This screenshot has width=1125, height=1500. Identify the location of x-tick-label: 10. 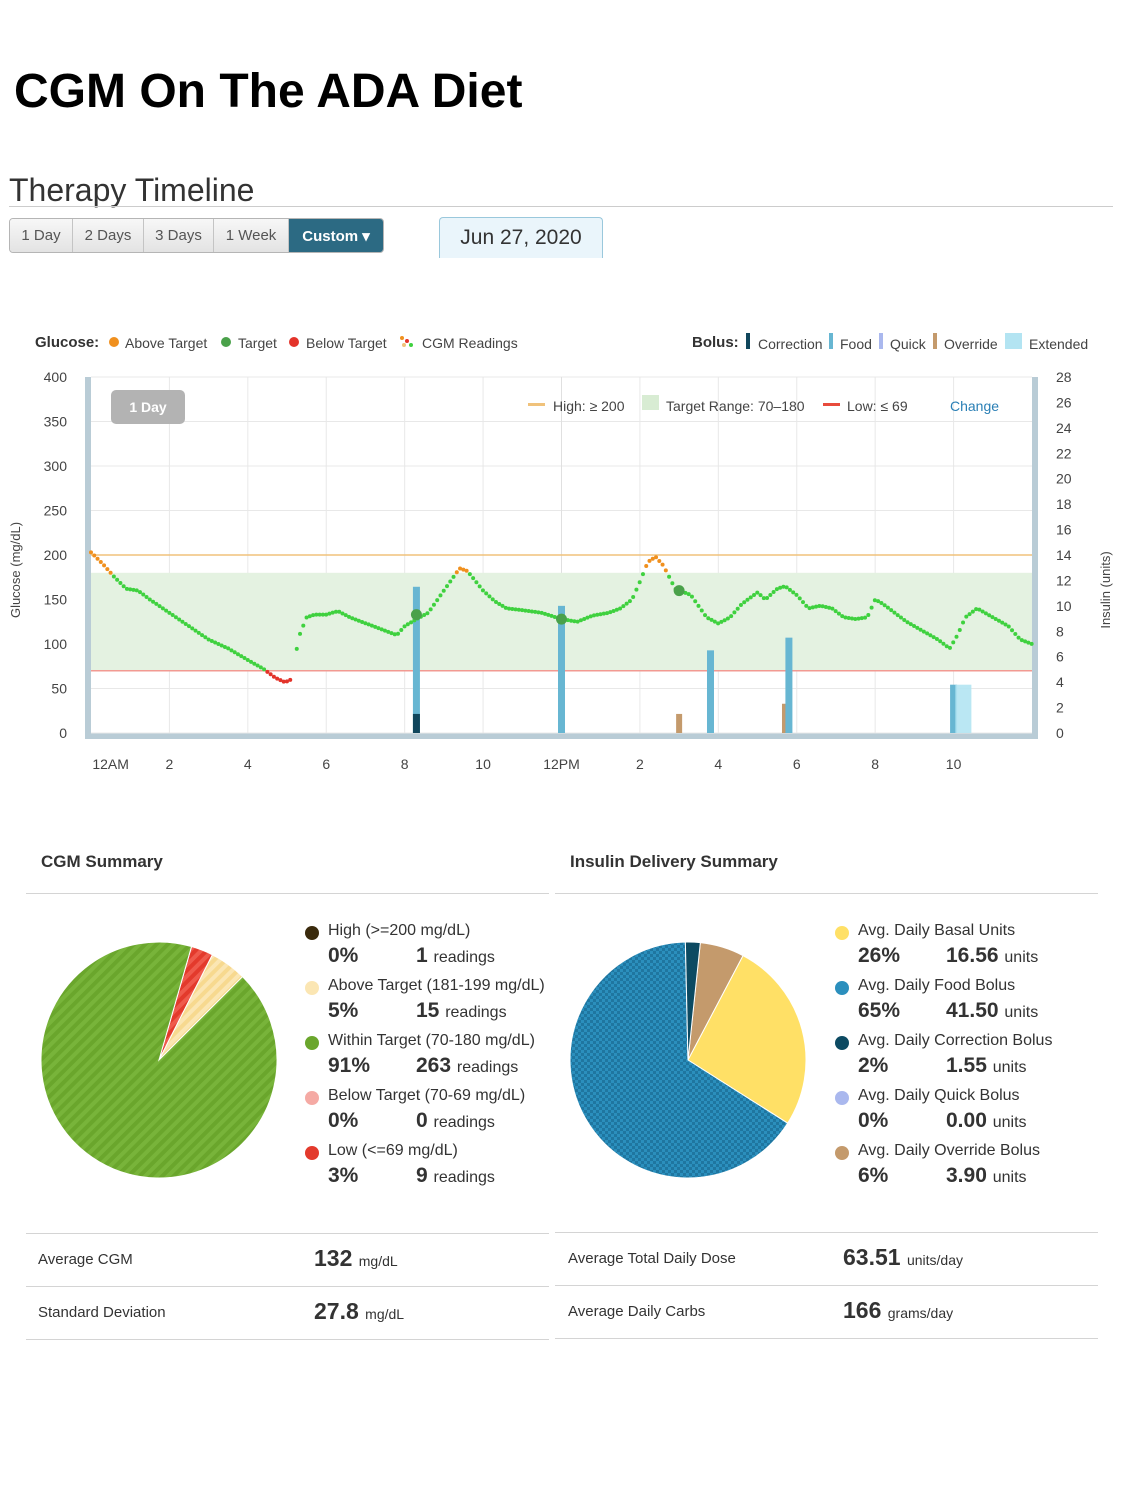
(954, 764).